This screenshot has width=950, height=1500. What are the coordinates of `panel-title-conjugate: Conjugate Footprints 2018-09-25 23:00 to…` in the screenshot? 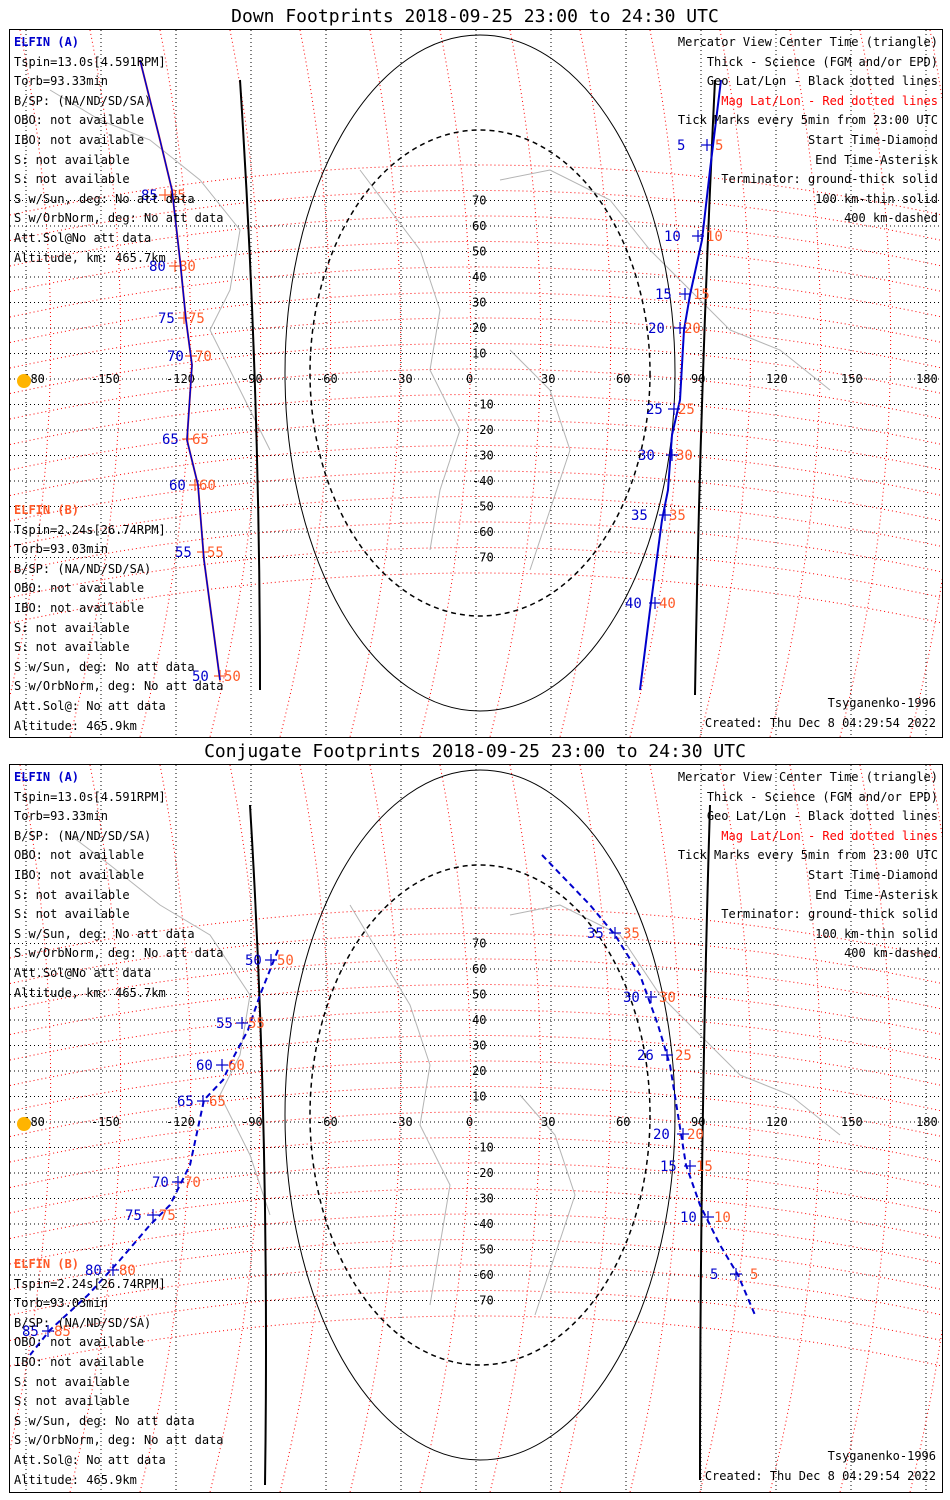 It's located at (475, 751).